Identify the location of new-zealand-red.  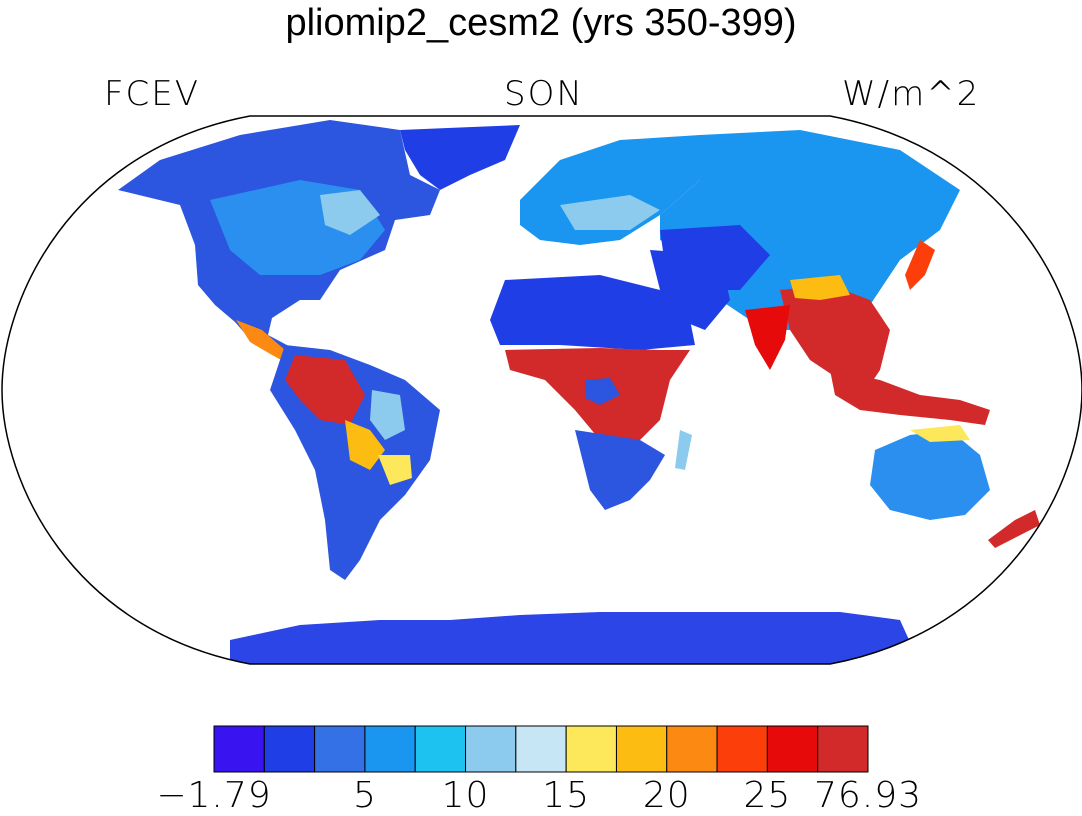
(1014, 529).